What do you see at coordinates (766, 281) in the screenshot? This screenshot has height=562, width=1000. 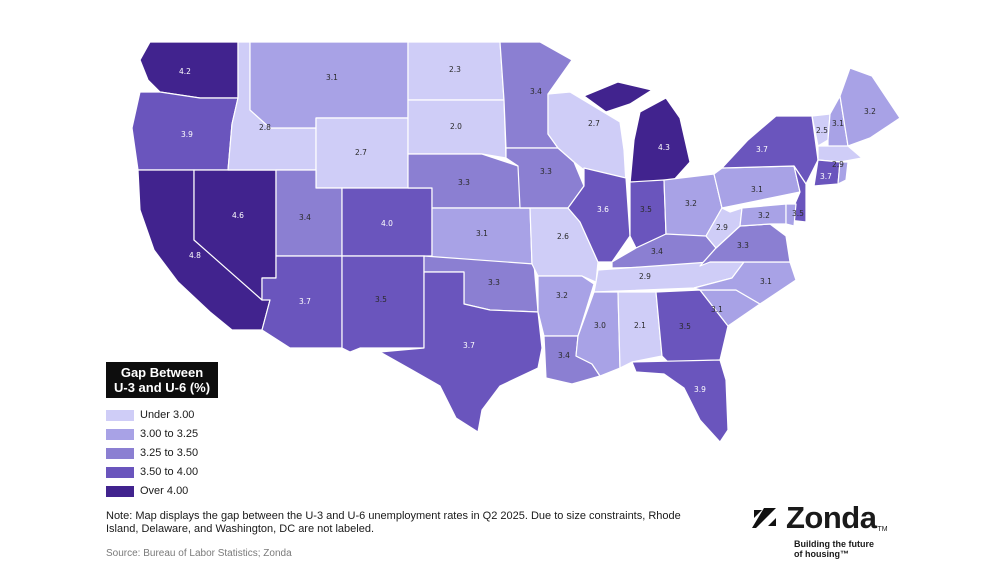 I see `state-label-nc: 3.1` at bounding box center [766, 281].